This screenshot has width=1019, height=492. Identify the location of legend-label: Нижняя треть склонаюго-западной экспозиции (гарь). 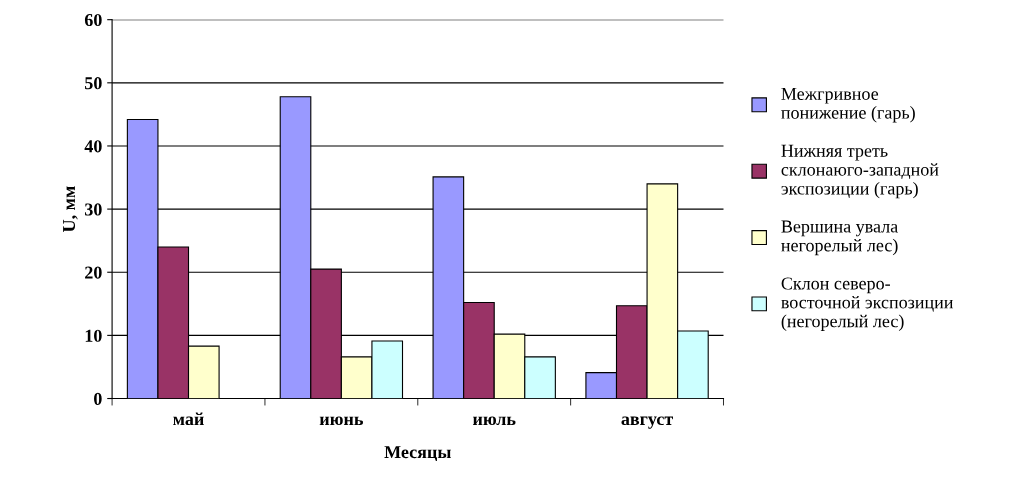
(860, 171).